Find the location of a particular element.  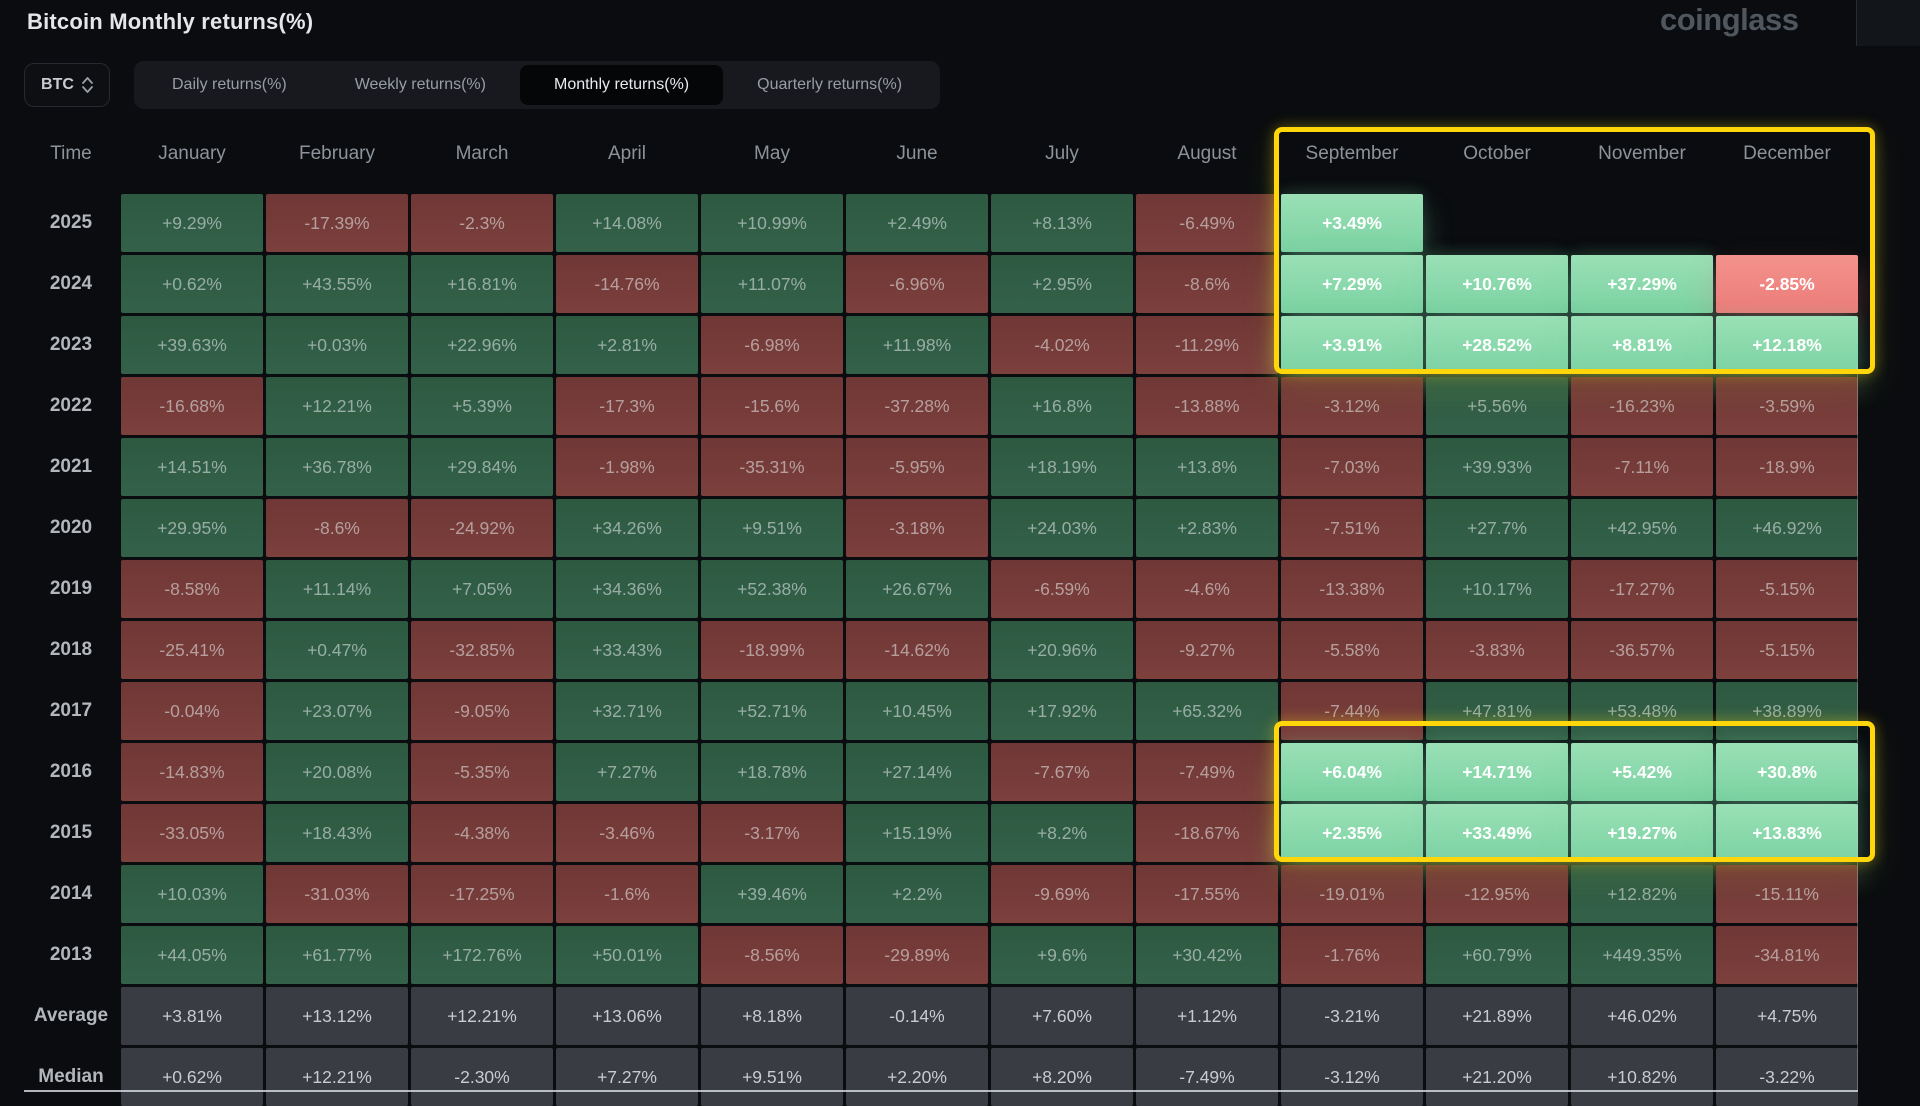

cell-2018-march: -32.85% is located at coordinates (482, 650).